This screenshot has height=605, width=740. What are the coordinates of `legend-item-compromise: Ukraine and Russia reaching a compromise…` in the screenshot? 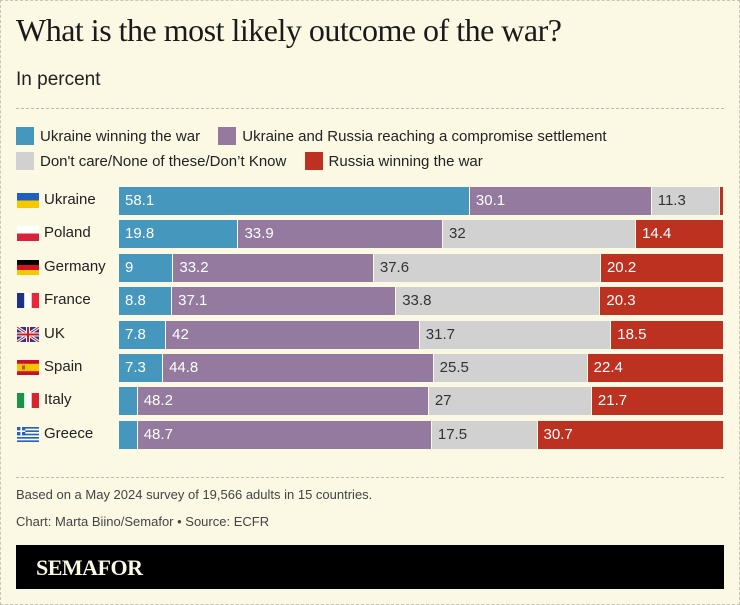 It's located at (412, 136).